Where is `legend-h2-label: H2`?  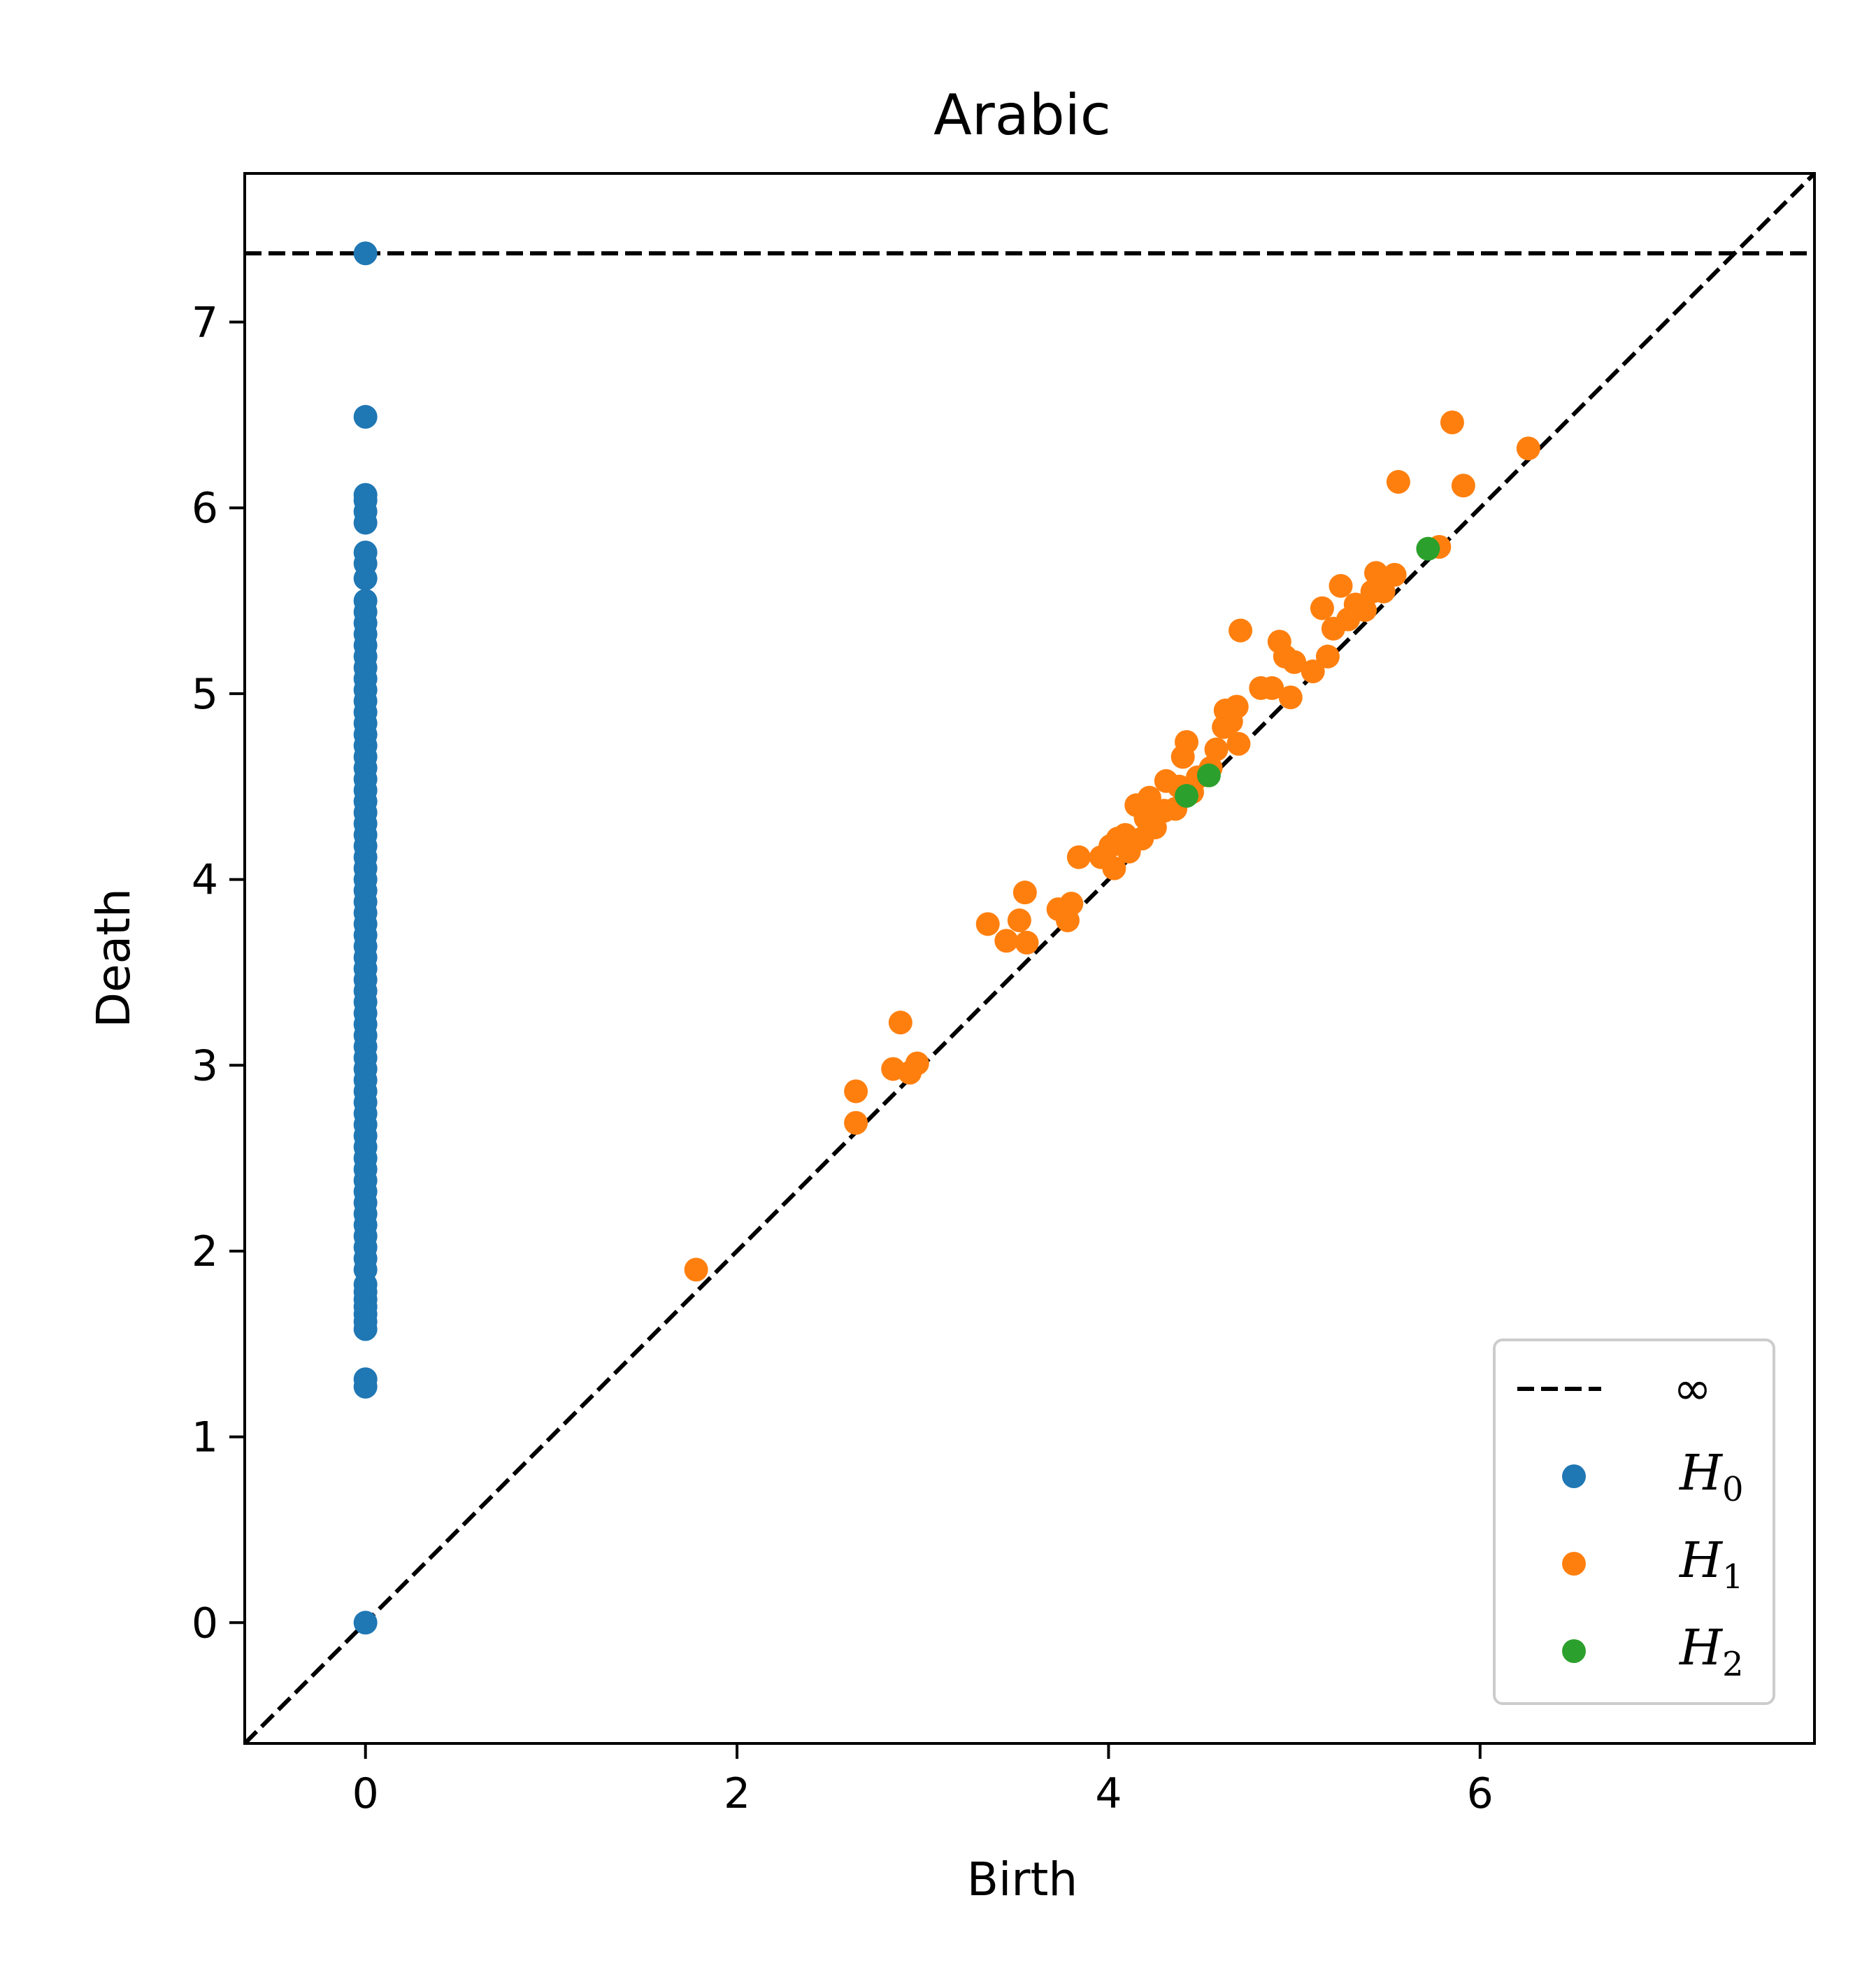 legend-h2-label: H2 is located at coordinates (1711, 1651).